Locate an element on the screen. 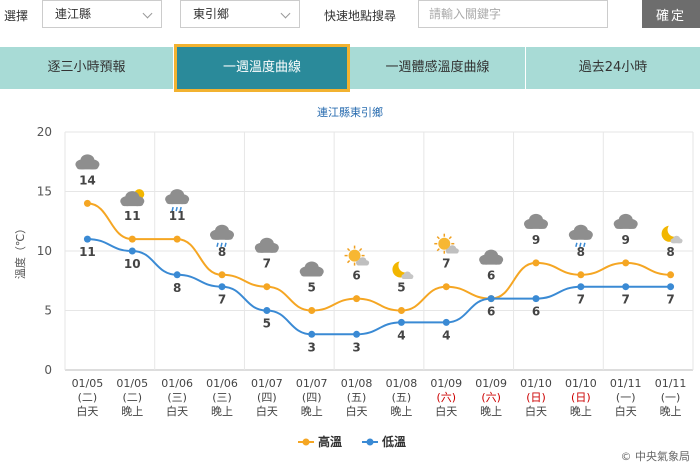 Image resolution: width=700 pixels, height=467 pixels. county-select: 連江縣 is located at coordinates (102, 14).